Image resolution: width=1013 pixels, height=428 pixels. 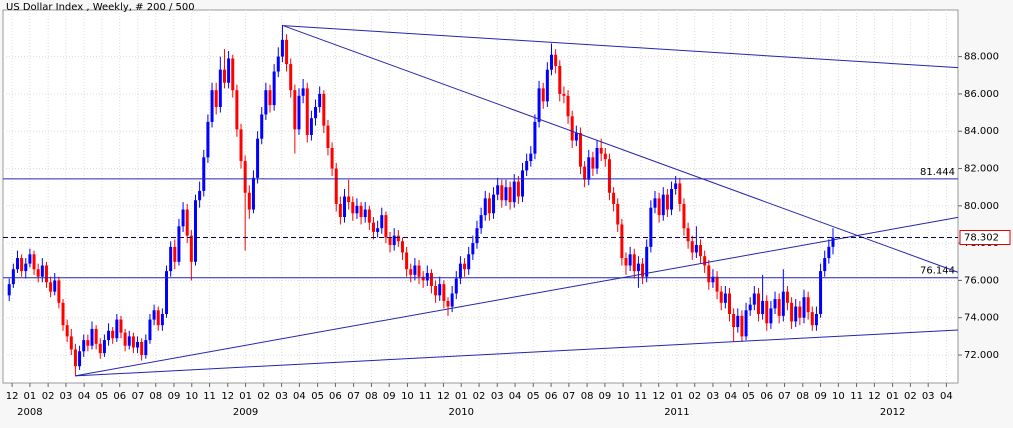 I want to click on y-tick-label: 76.000, so click(x=981, y=280).